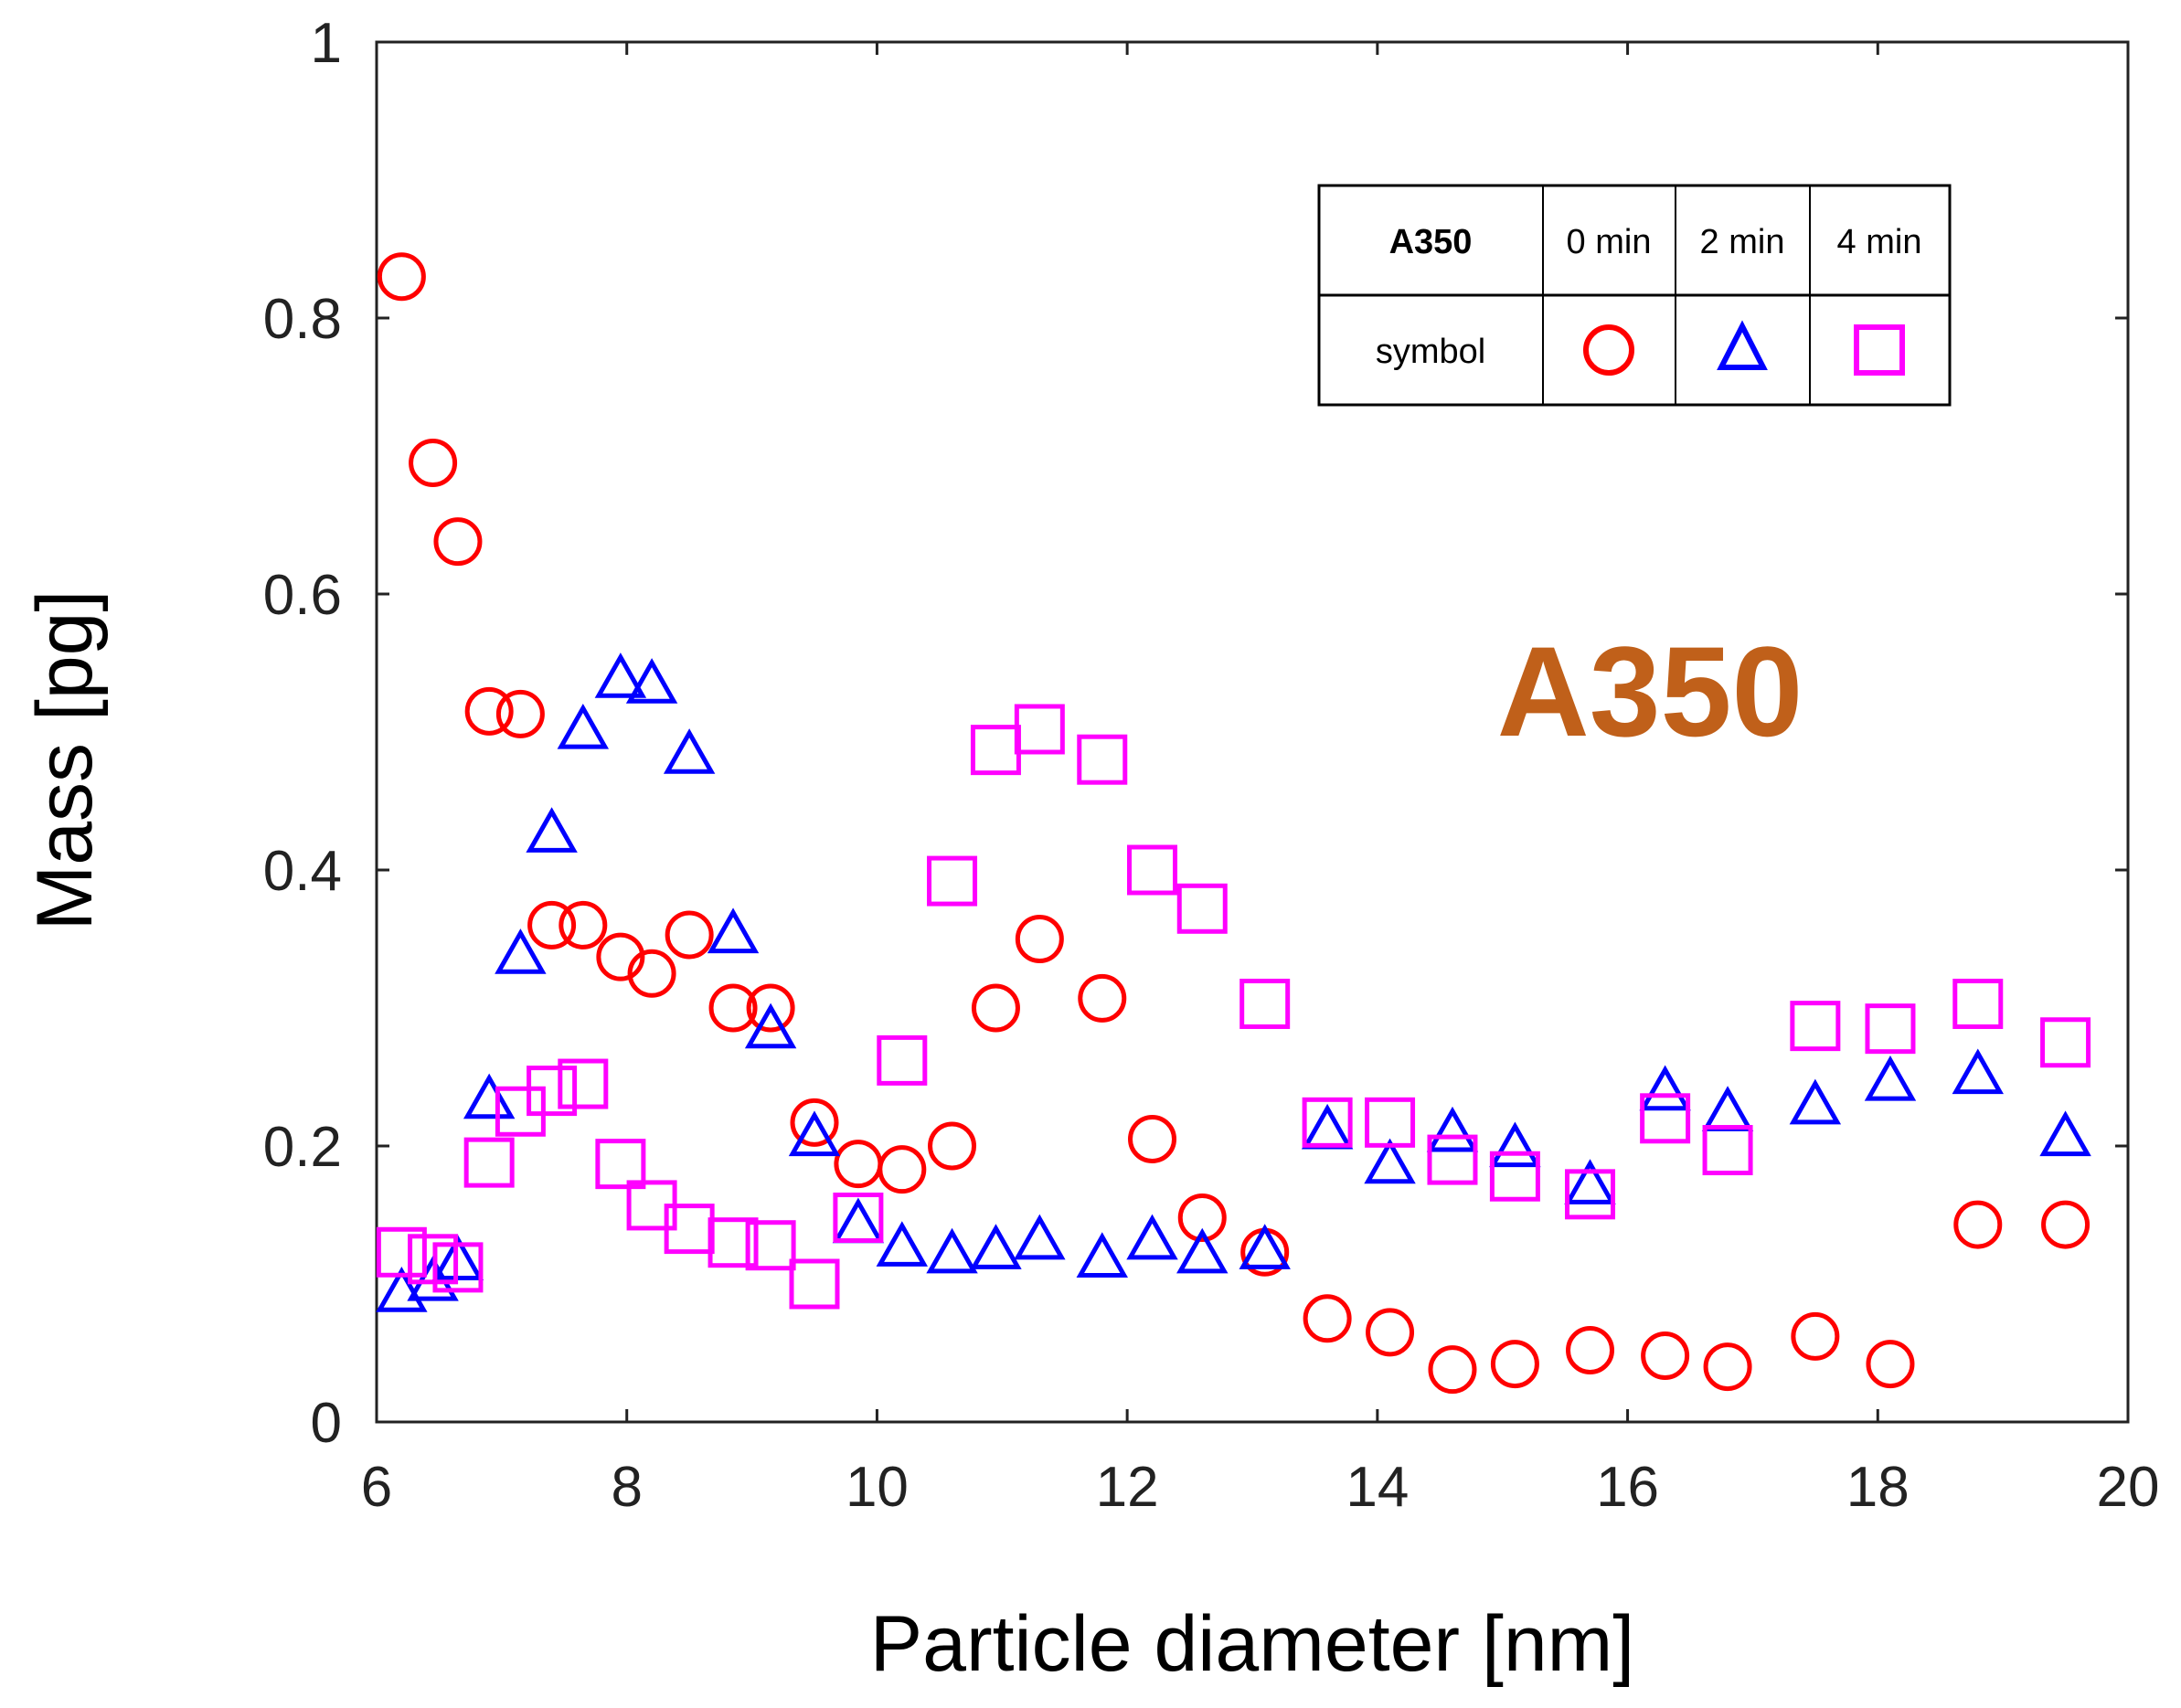 Image resolution: width=2181 pixels, height=1708 pixels. Describe the element at coordinates (376, 1487) in the screenshot. I see `x-tick-label: 6` at that location.